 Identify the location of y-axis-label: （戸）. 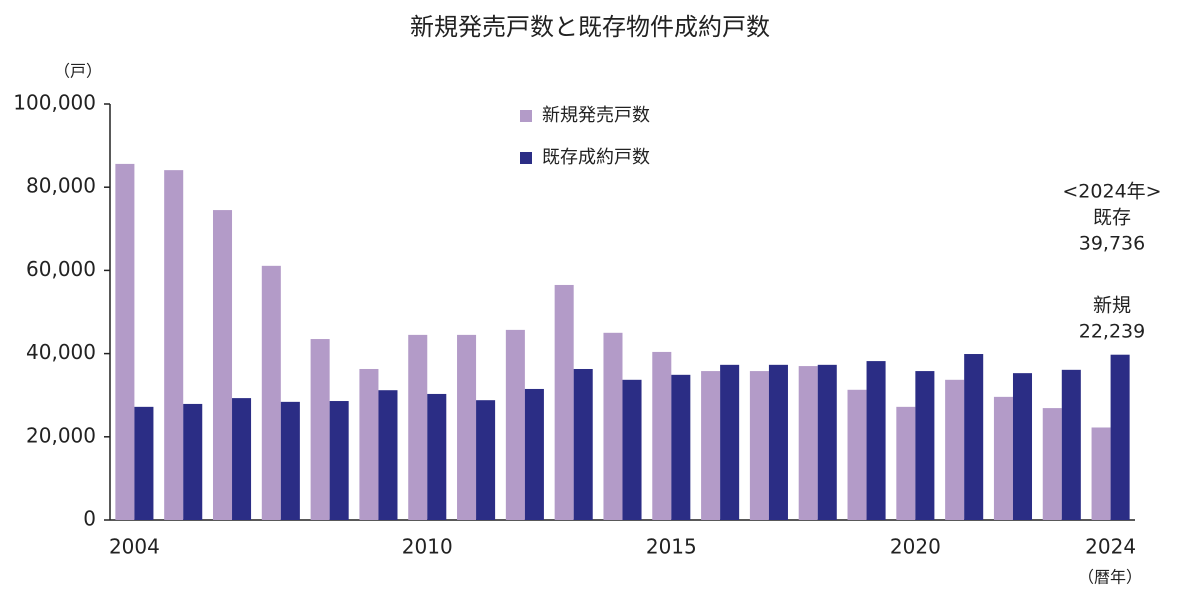
(78, 71).